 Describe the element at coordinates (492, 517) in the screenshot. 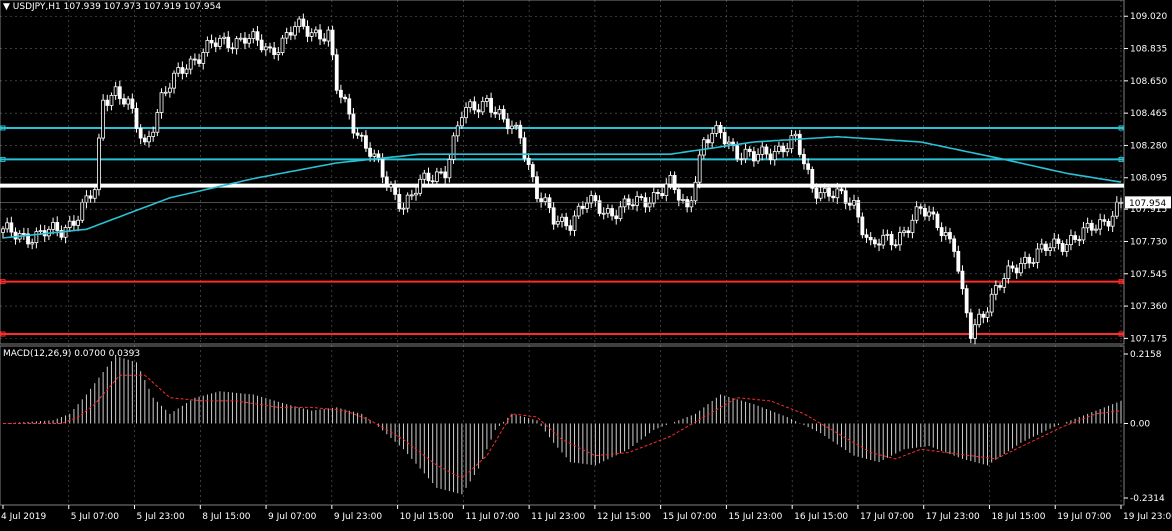

I see `time-tick-label: 11 Jul 07:00` at that location.